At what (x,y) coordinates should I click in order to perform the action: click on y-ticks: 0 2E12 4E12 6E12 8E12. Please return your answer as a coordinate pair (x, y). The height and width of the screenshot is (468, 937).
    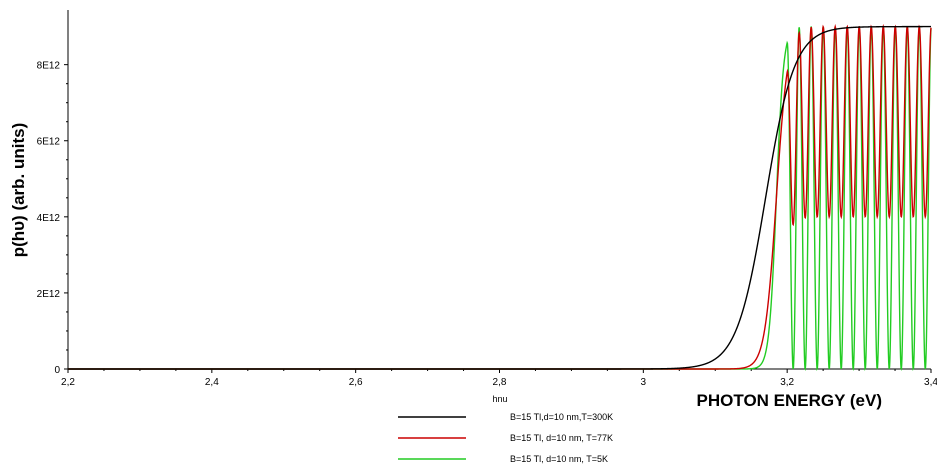
    Looking at the image, I should click on (52, 218).